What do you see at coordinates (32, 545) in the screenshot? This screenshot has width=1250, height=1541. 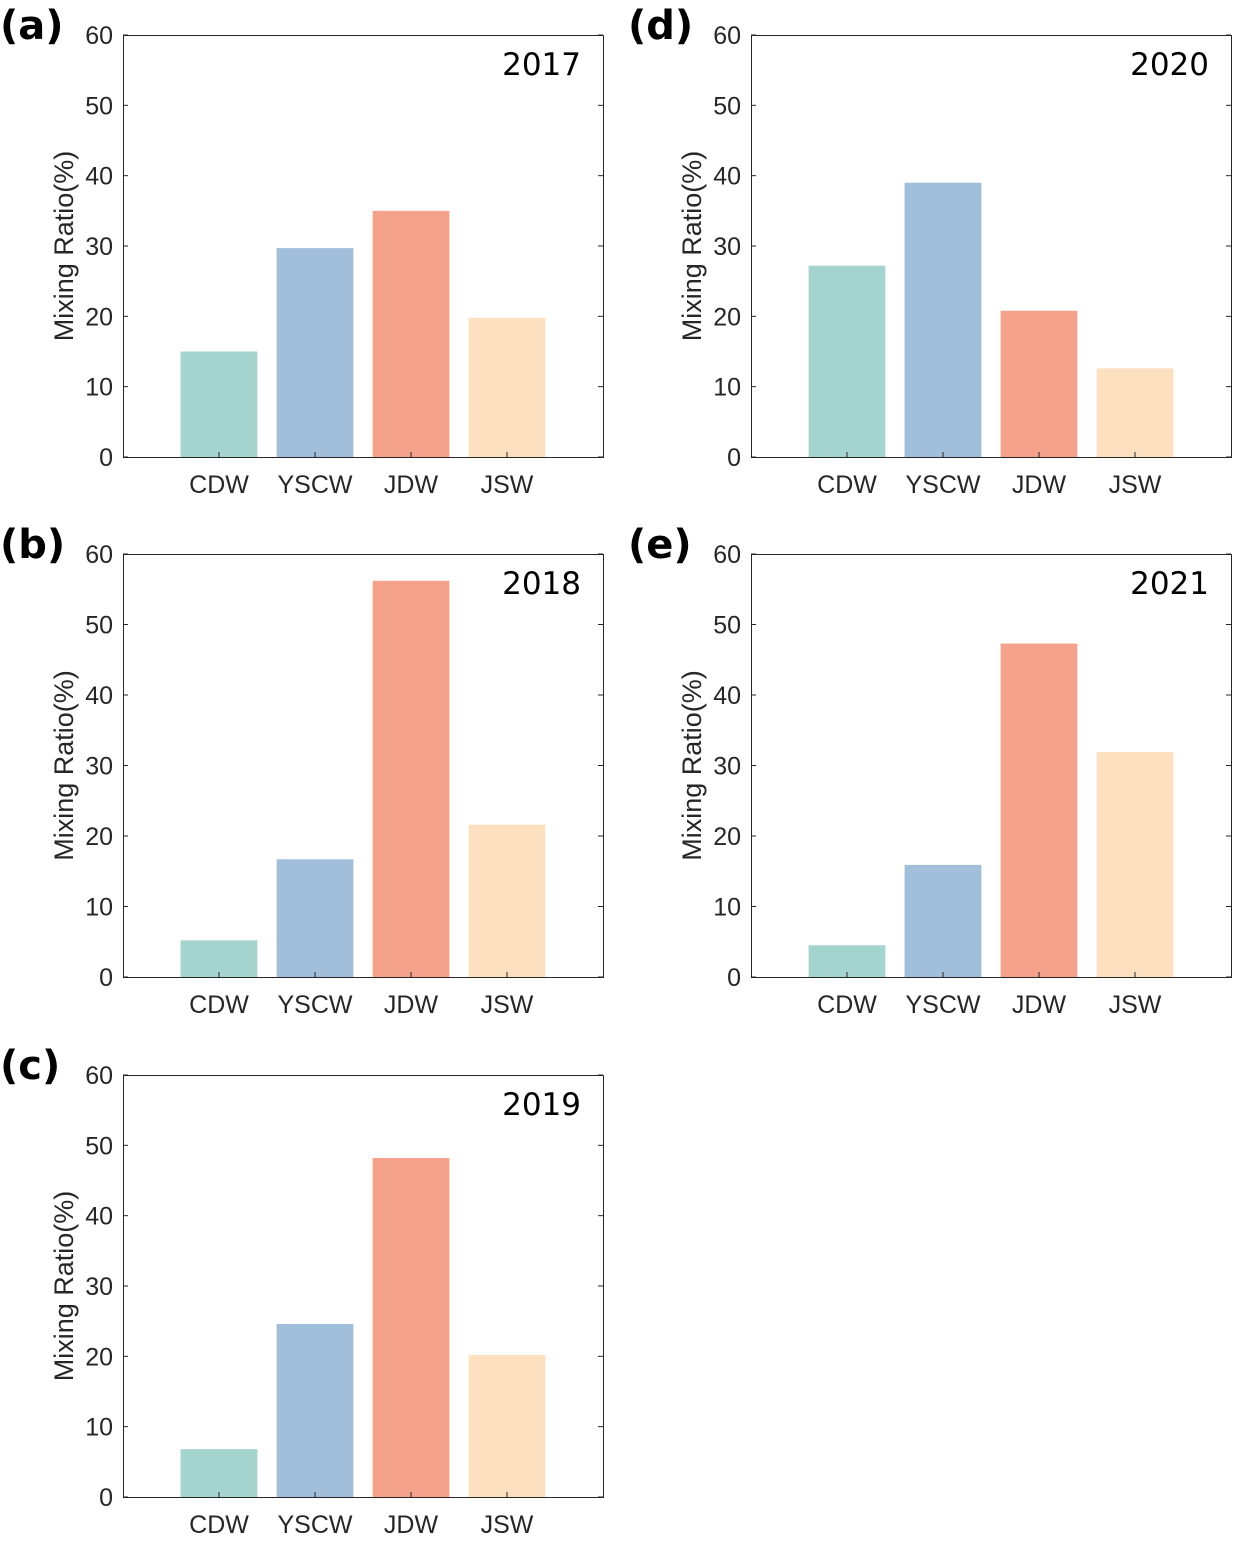 I see `panel-label: (b)` at bounding box center [32, 545].